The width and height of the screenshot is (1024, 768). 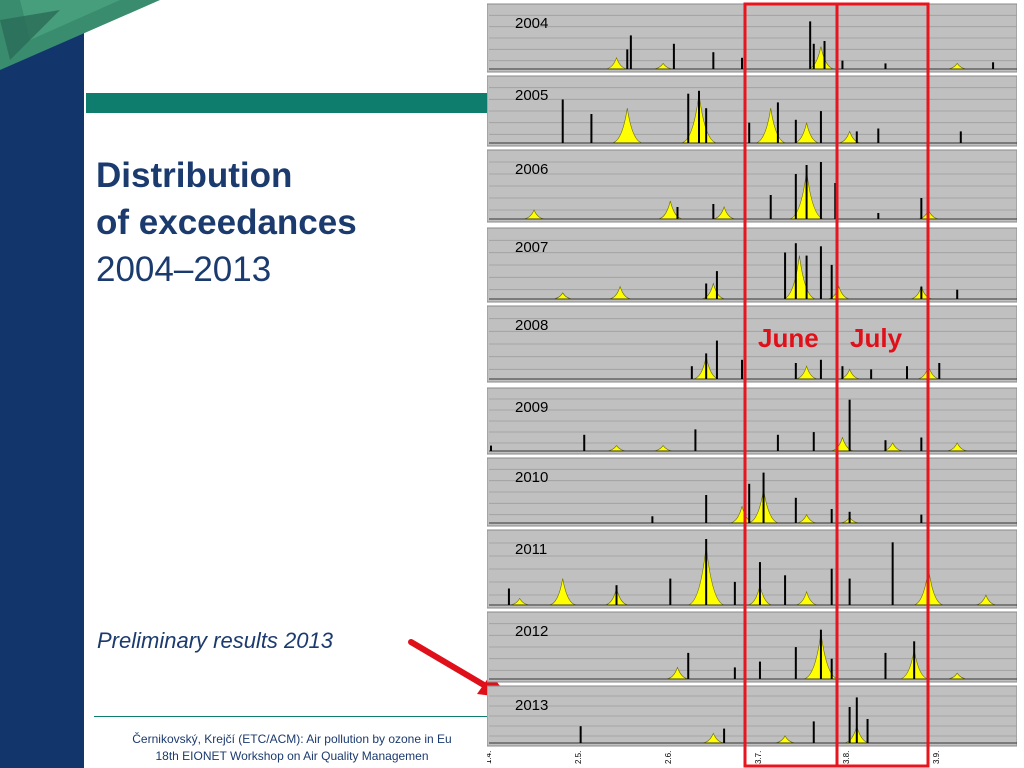 I want to click on sidebar-band, so click(x=42, y=384).